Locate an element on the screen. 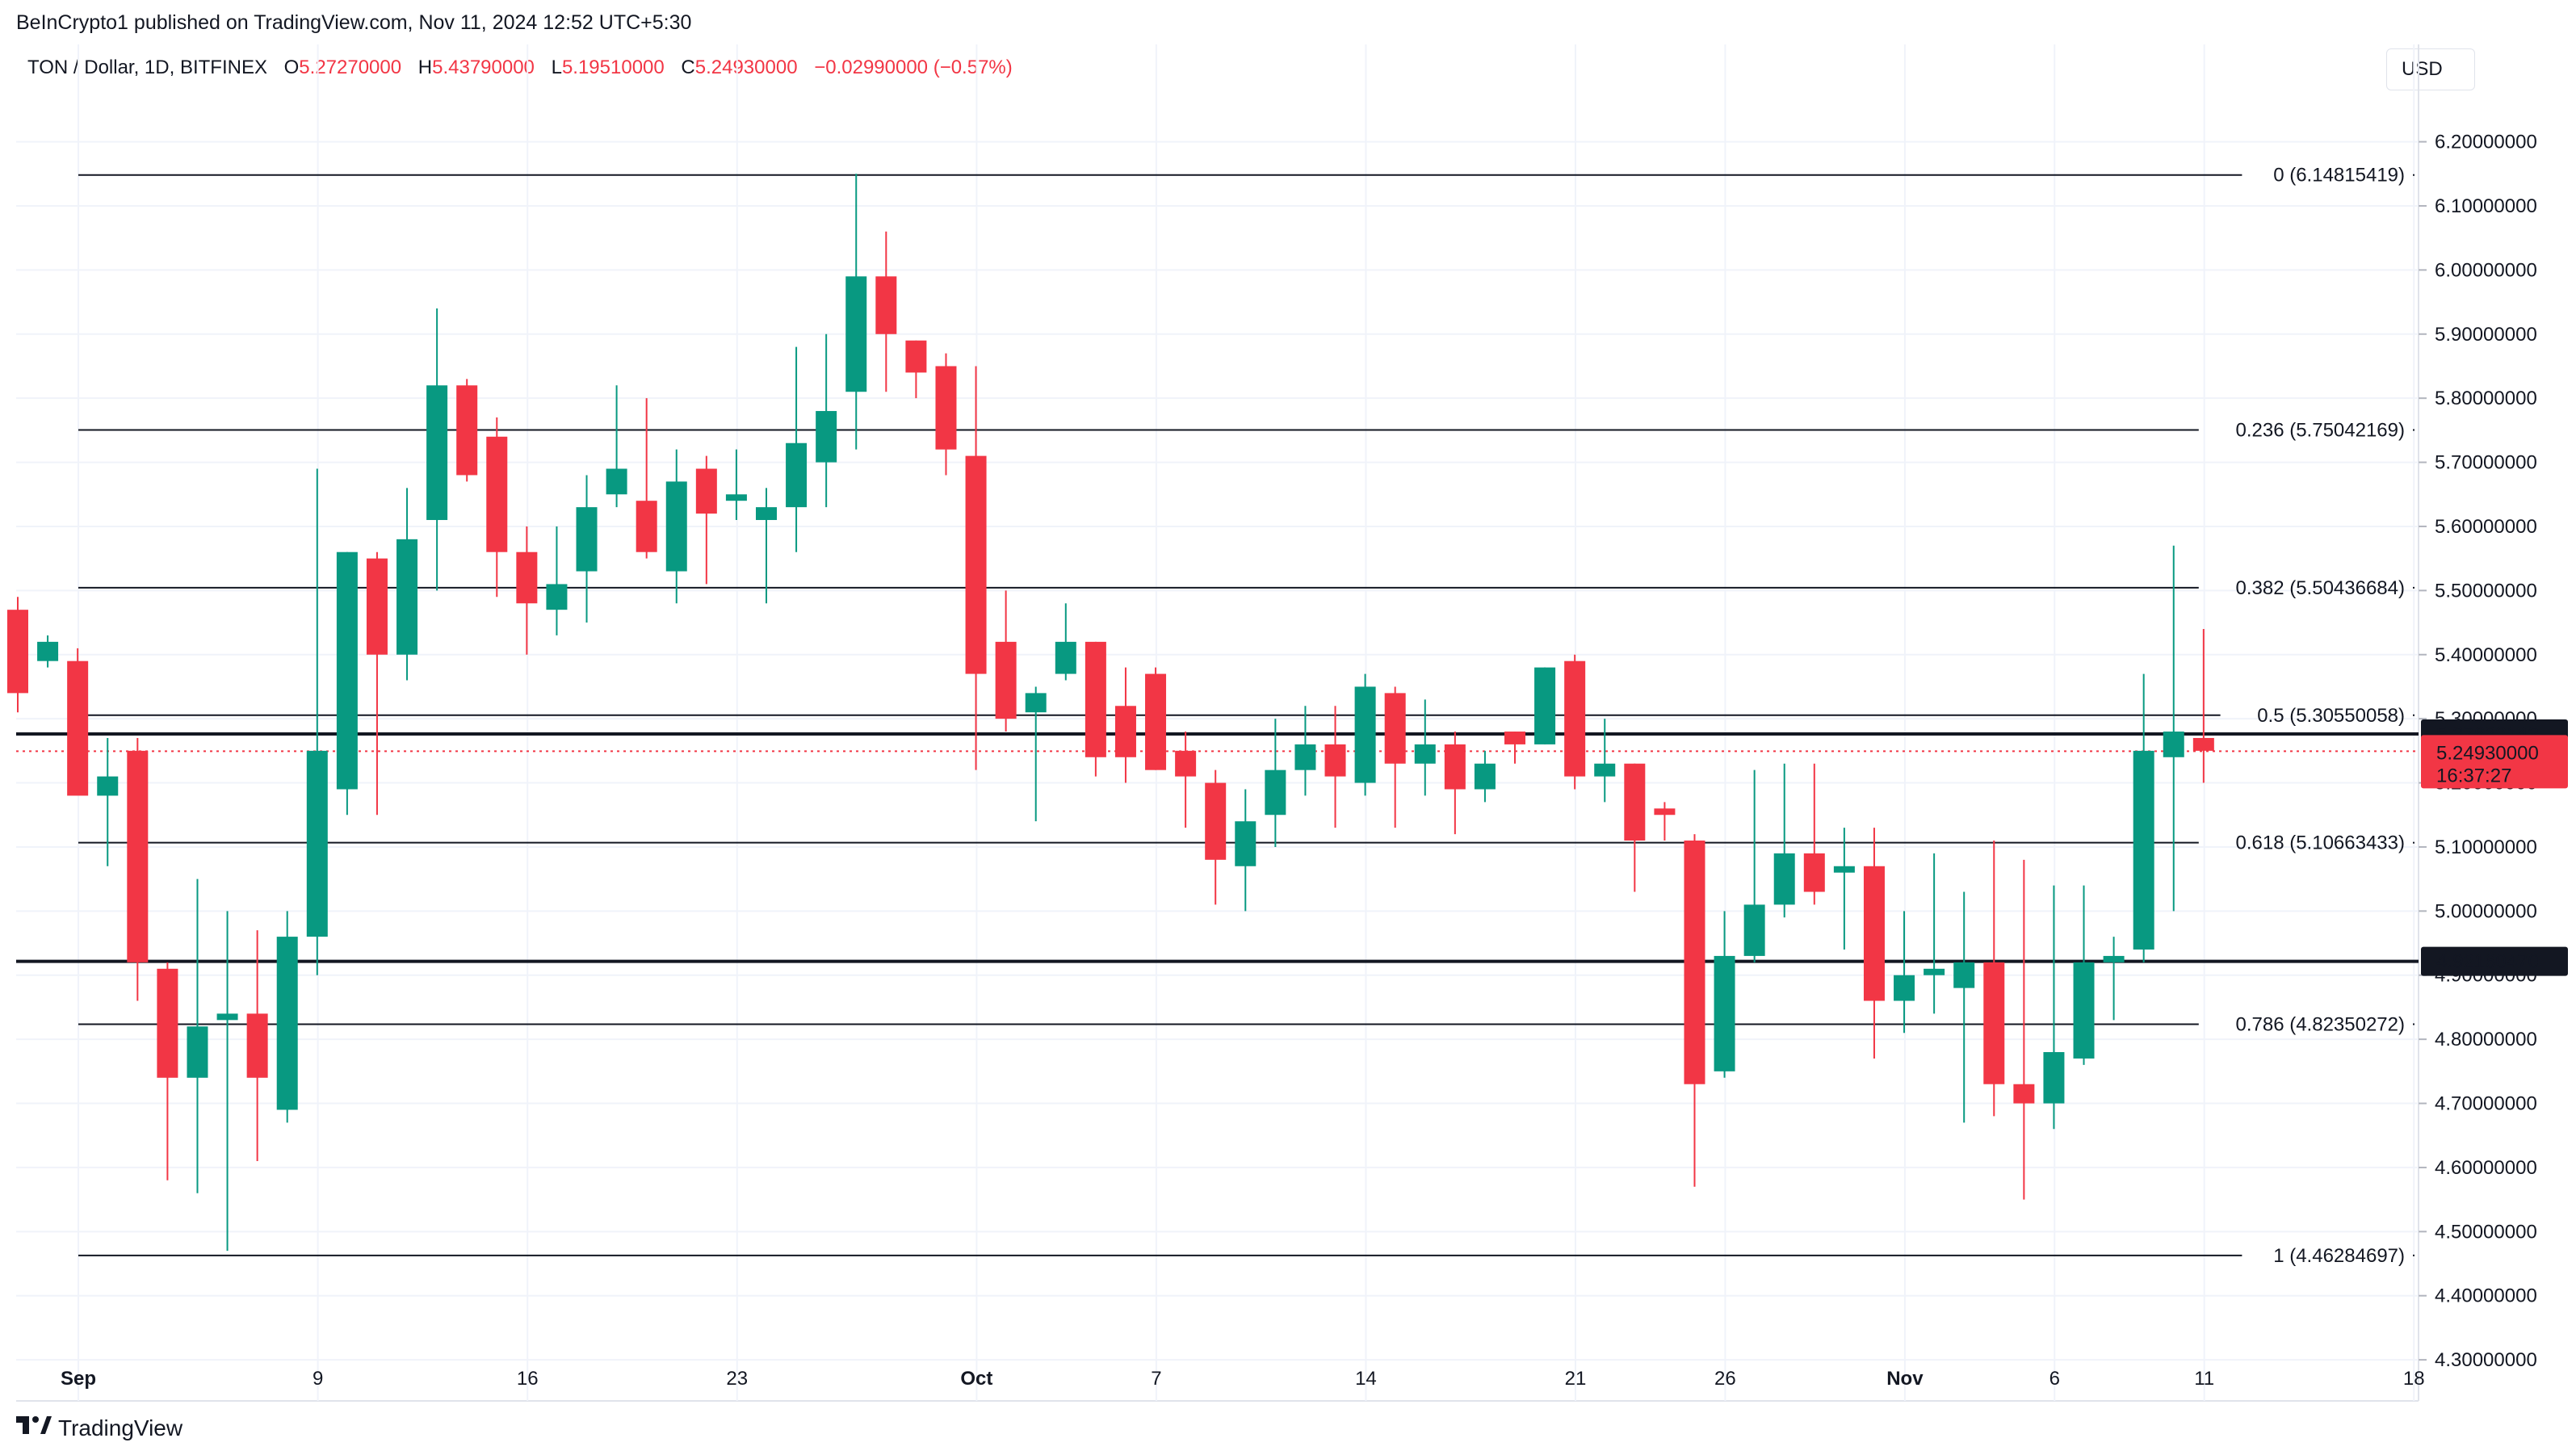 The height and width of the screenshot is (1455, 2576). price-tick-label: 6.10000000 is located at coordinates (2486, 206).